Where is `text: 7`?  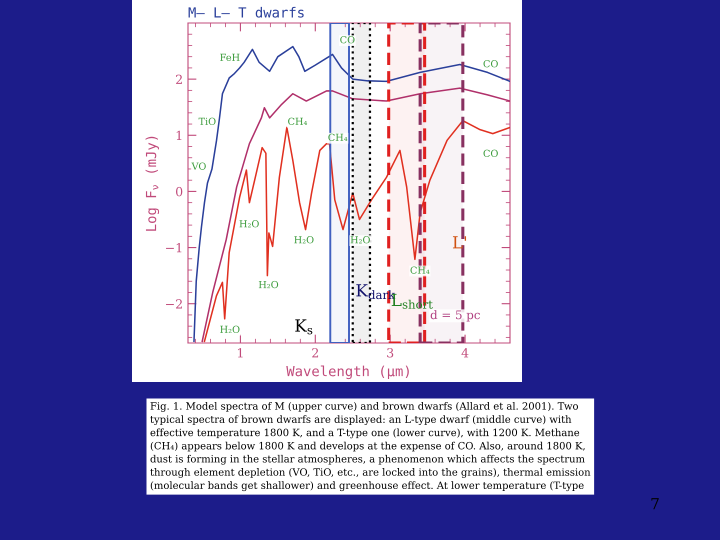 text: 7 is located at coordinates (655, 504).